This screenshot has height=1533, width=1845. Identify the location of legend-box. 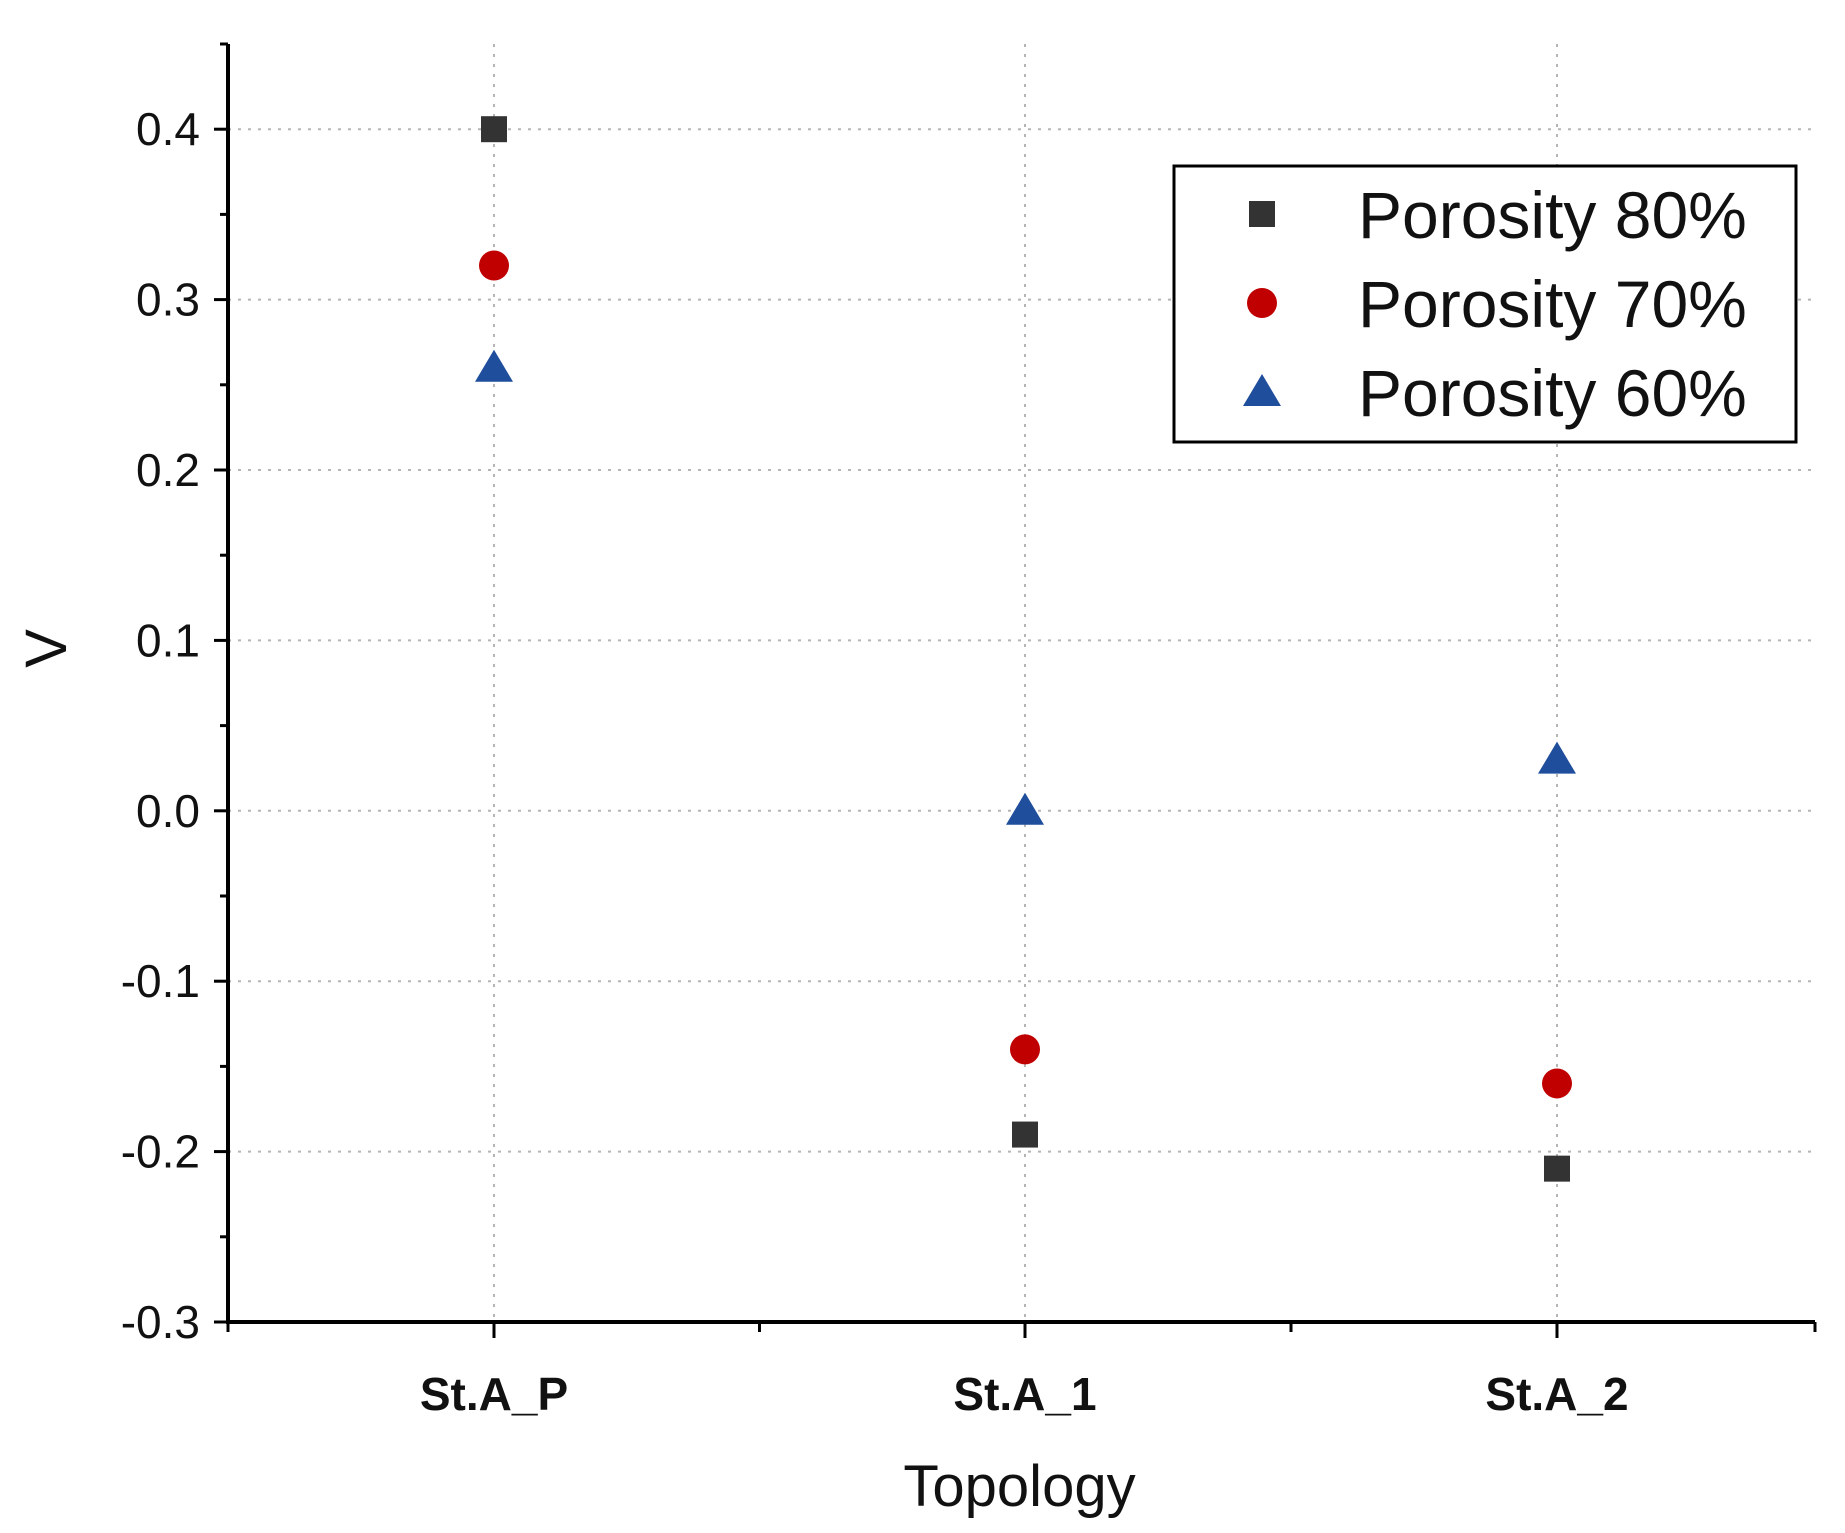
(1485, 304).